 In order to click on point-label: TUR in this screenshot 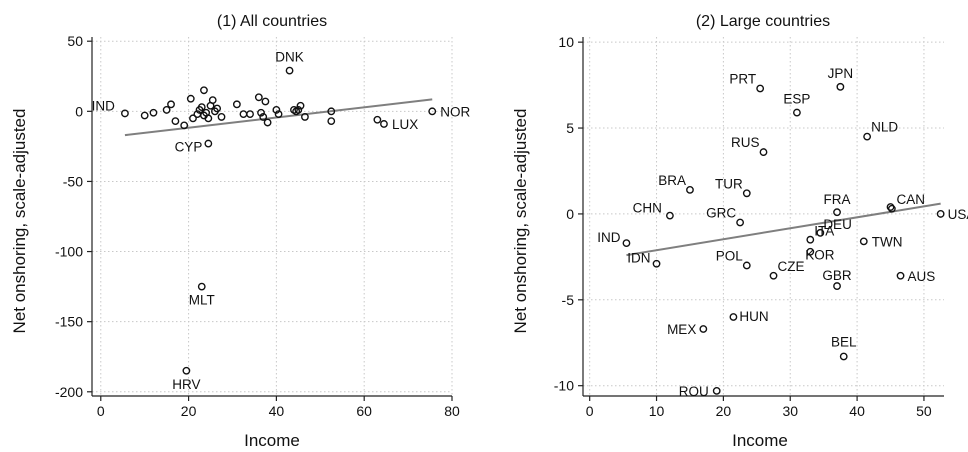, I will do `click(729, 183)`.